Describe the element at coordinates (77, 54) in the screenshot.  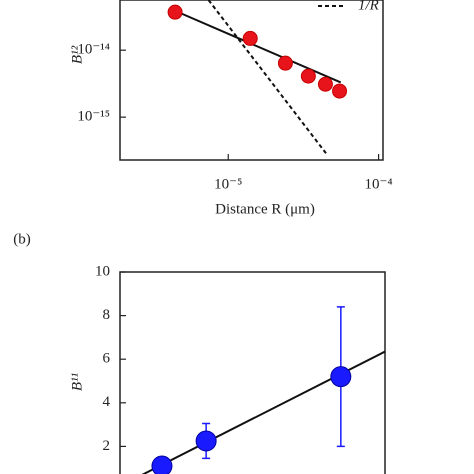
I see `y-axis-label: B¹²` at that location.